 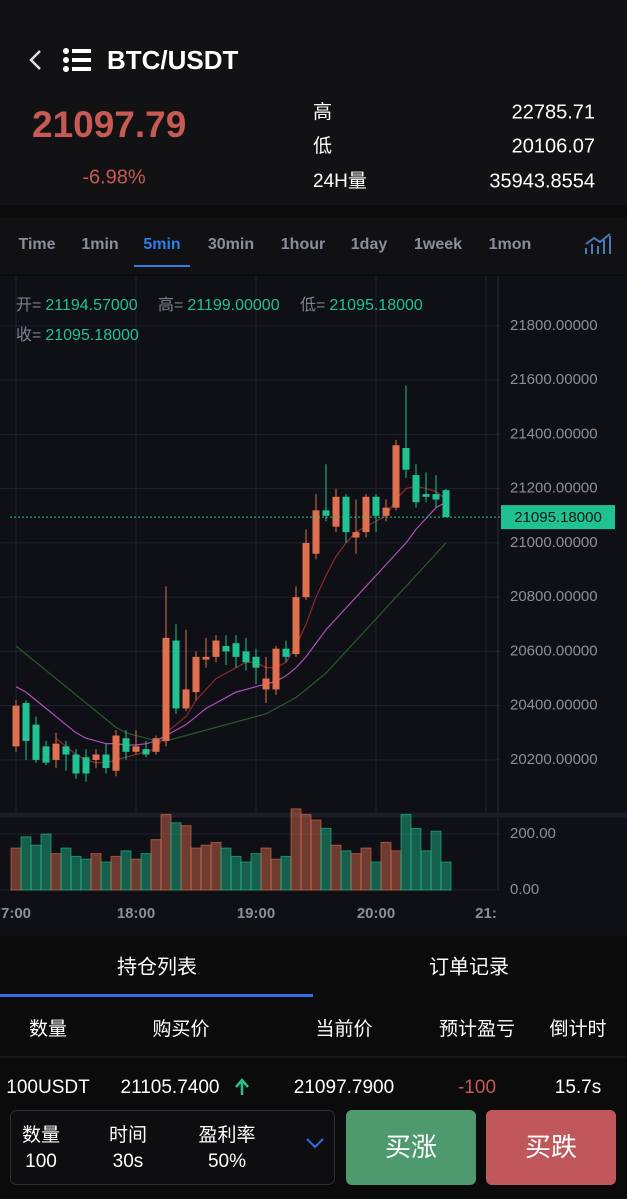 What do you see at coordinates (41, 1135) in the screenshot?
I see `field-label: 数量` at bounding box center [41, 1135].